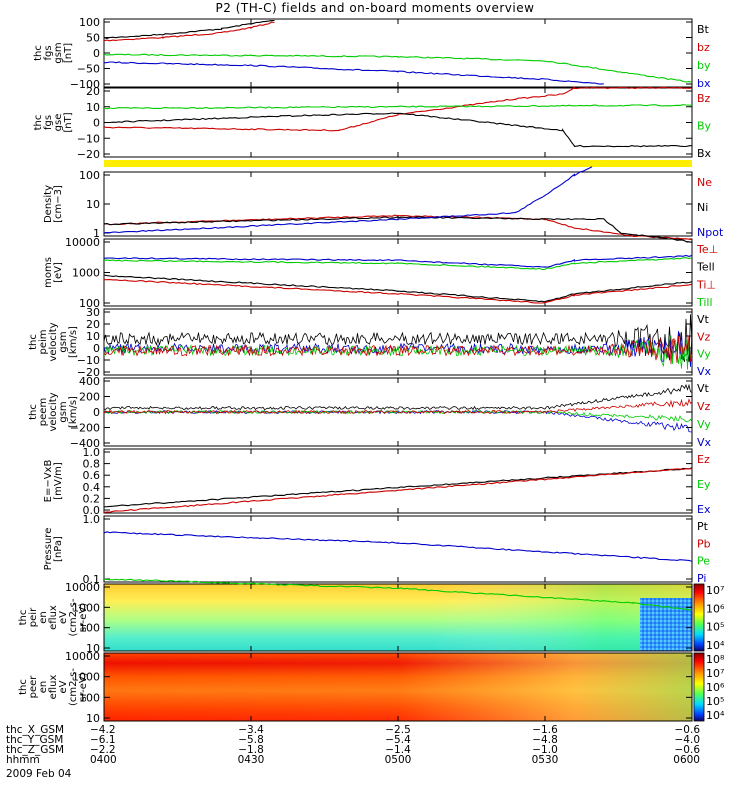  Describe the element at coordinates (398, 687) in the screenshot. I see `elec-spectrogram-overlay` at that location.